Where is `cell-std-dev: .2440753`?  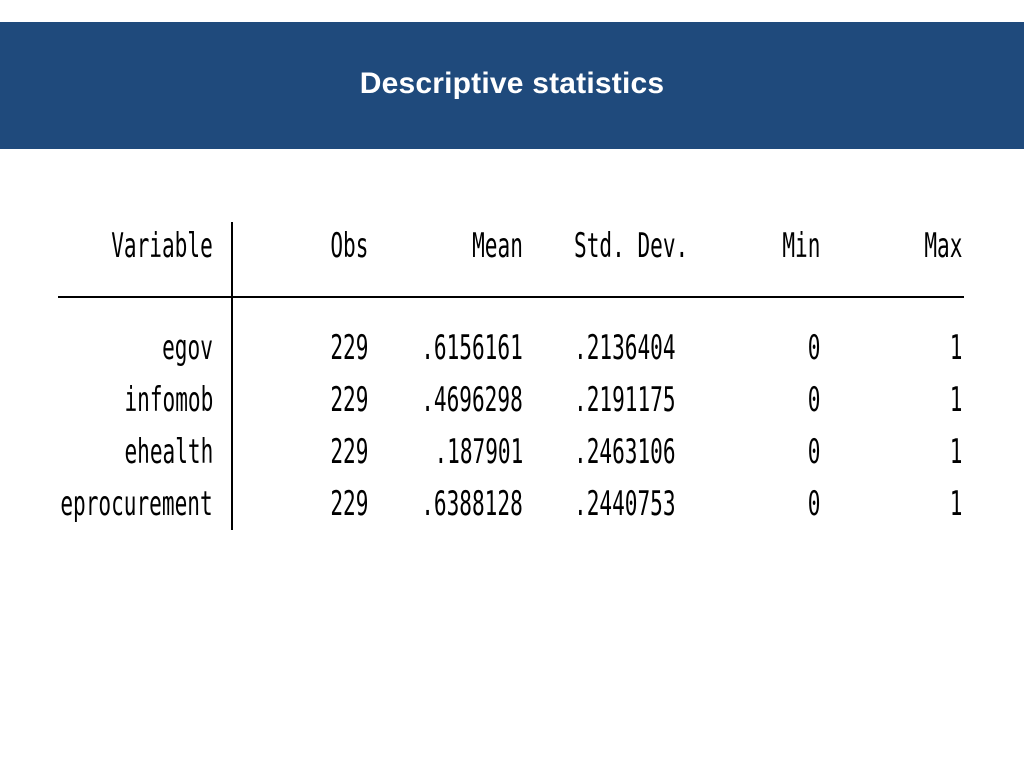 cell-std-dev: .2440753 is located at coordinates (625, 504).